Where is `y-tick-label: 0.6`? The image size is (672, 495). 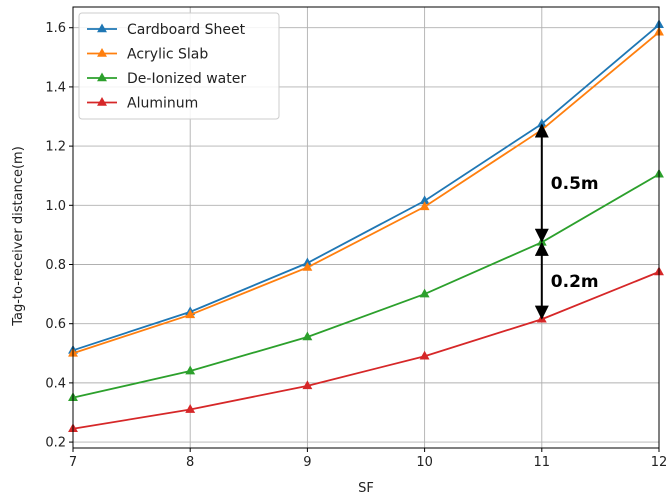 y-tick-label: 0.6 is located at coordinates (55, 324).